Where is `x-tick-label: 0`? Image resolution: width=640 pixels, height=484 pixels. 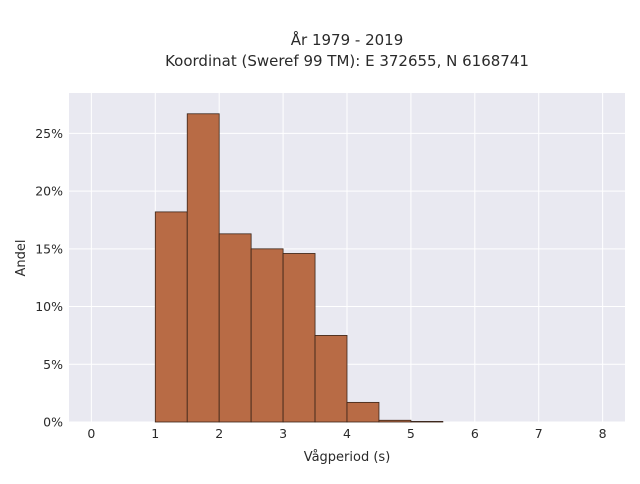 x-tick-label: 0 is located at coordinates (91, 433).